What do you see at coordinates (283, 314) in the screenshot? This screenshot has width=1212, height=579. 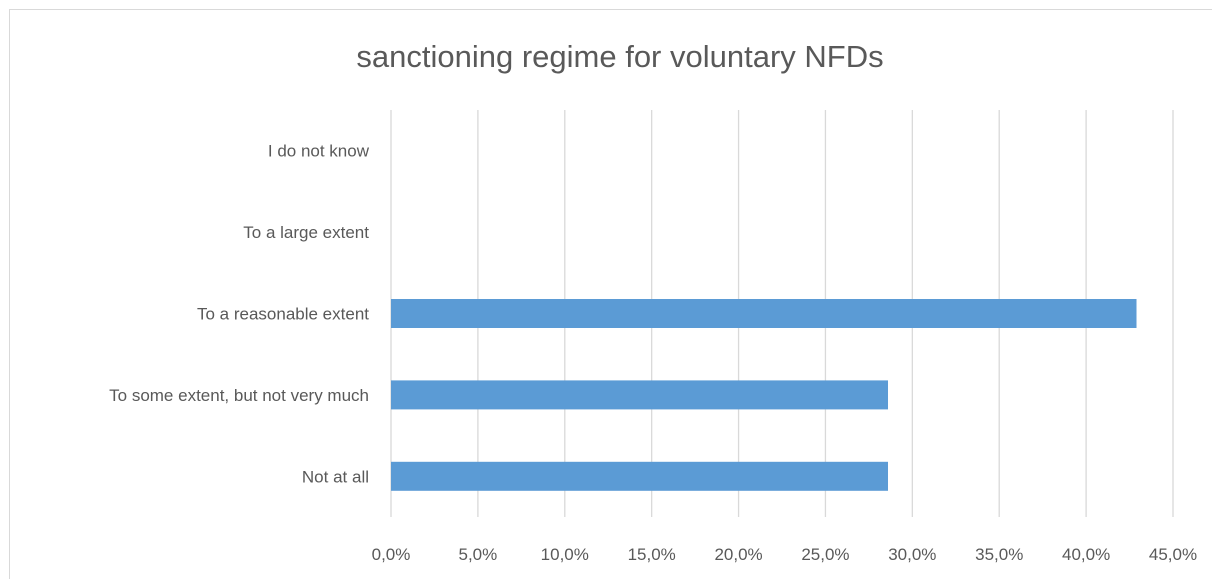 I see `category-label: To a reasonable extent` at bounding box center [283, 314].